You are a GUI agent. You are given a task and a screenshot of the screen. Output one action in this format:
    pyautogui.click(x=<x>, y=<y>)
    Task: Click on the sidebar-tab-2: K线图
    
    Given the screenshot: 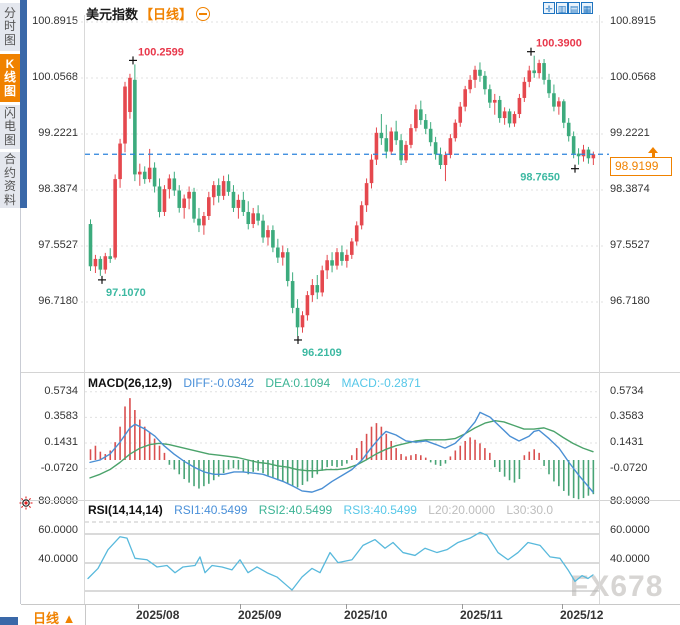 What is the action you would take?
    pyautogui.click(x=10, y=78)
    